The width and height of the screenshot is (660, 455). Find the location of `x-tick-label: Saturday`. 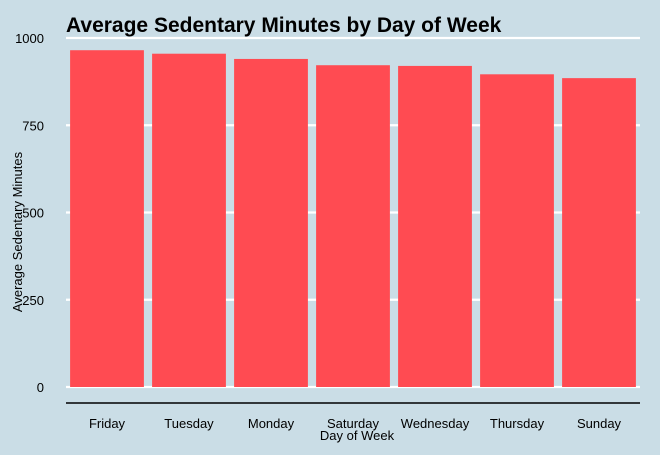

x-tick-label: Saturday is located at coordinates (353, 423).